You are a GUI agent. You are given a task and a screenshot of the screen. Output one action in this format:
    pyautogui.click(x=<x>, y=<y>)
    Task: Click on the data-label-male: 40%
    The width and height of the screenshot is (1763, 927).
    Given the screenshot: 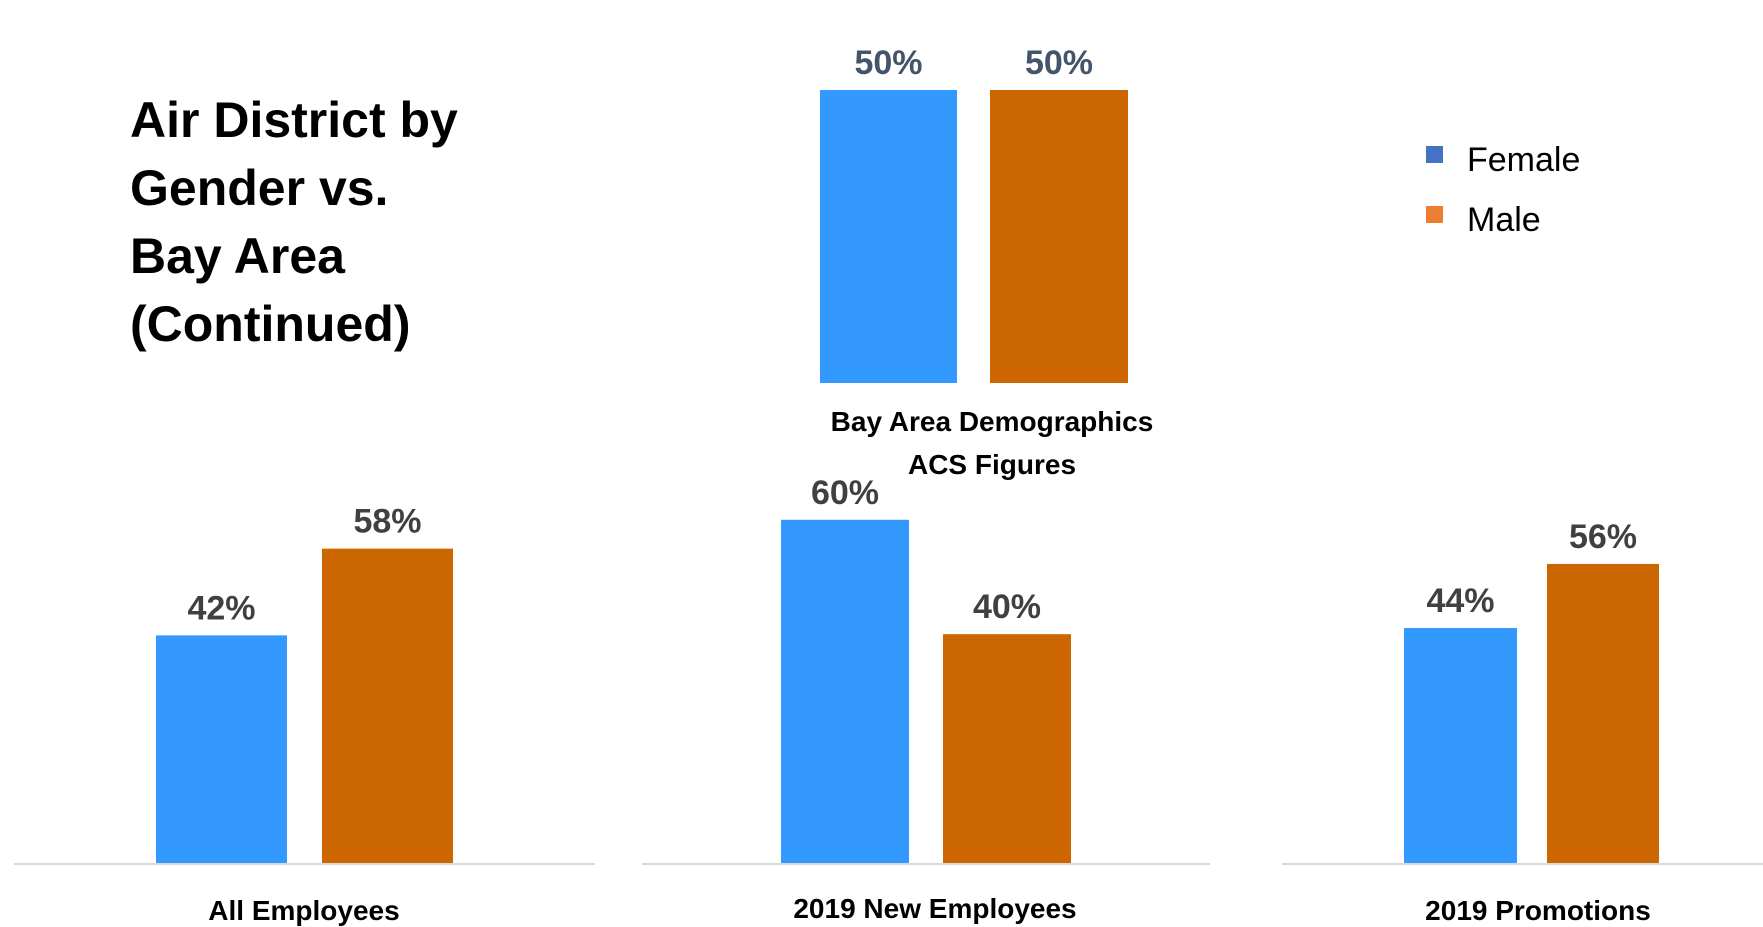 What is the action you would take?
    pyautogui.click(x=1007, y=607)
    